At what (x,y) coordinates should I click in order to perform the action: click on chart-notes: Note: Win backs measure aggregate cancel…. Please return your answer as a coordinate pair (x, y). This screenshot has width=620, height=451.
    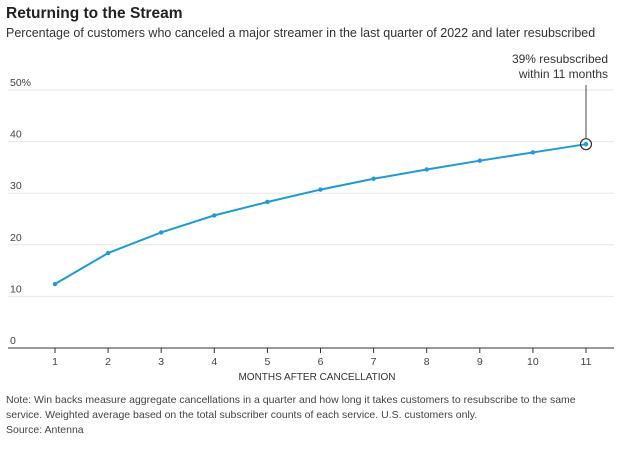
    Looking at the image, I should click on (311, 415).